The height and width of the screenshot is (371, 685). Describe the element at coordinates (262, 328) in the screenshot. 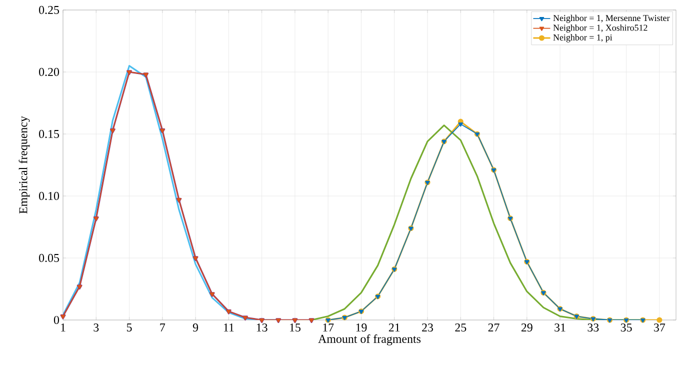

I see `x-tick-label: 13` at that location.